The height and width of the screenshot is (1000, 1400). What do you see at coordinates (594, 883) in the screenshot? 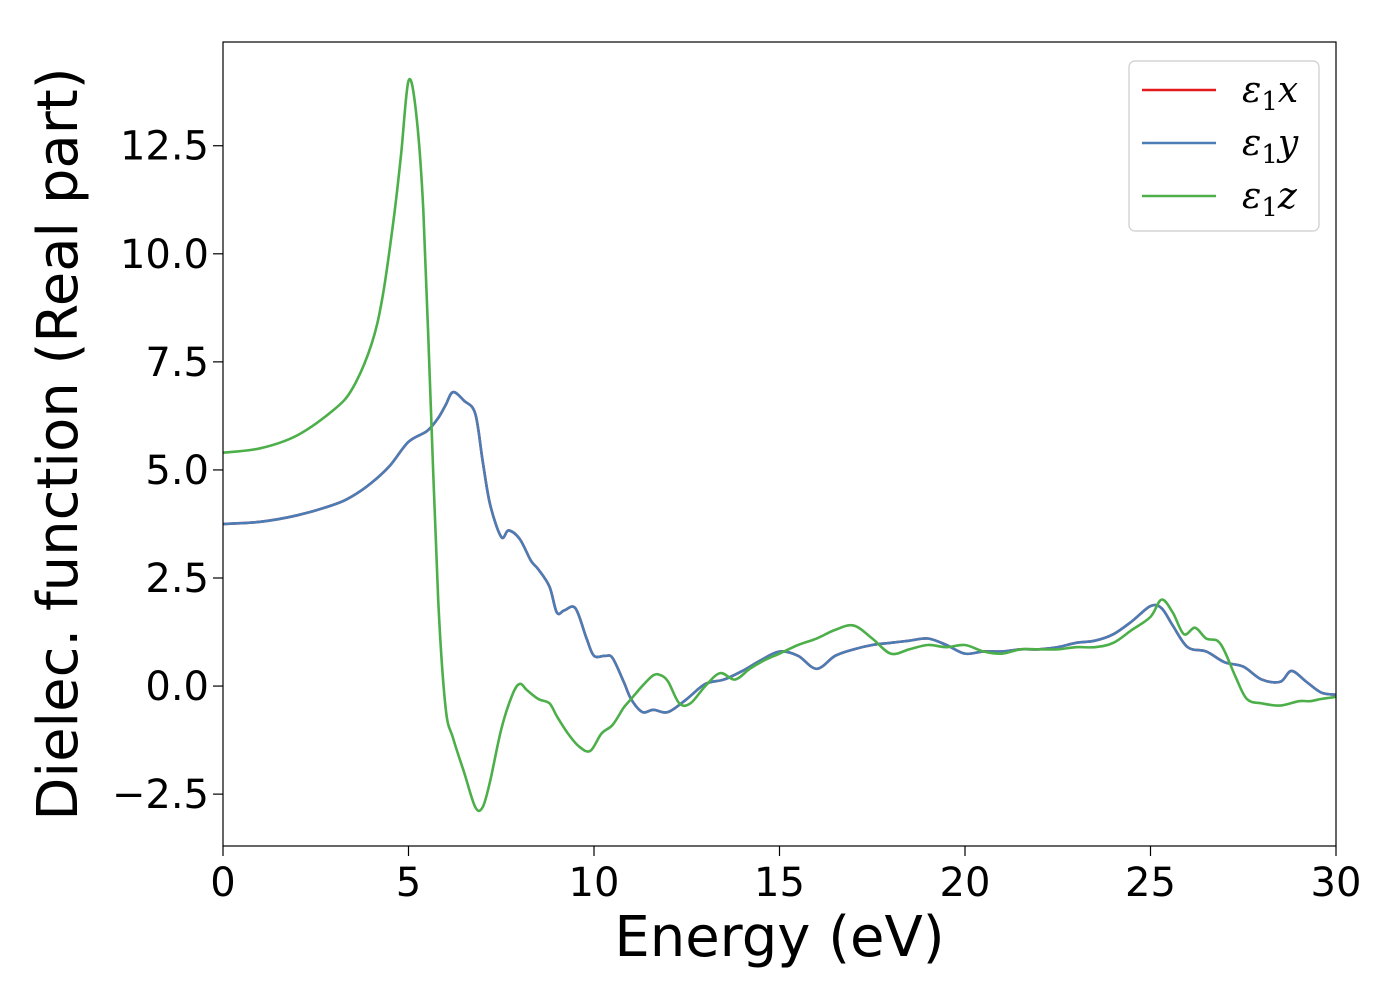
I see `x-tick-label: 10` at bounding box center [594, 883].